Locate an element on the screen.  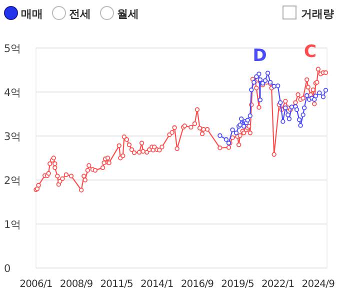
y-tick-label: 2억 is located at coordinates (13, 181).